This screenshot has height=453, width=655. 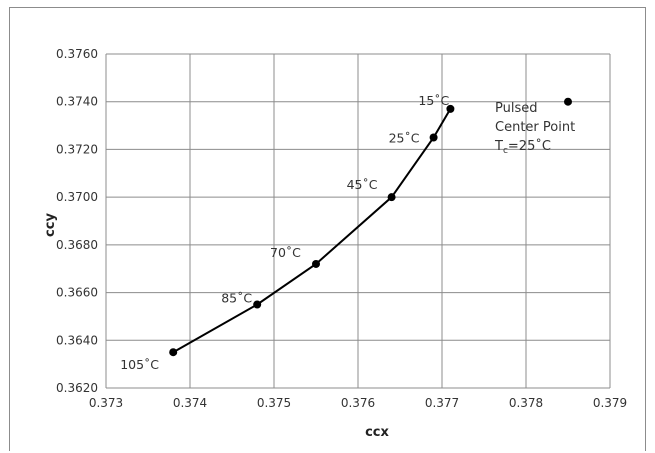 What do you see at coordinates (358, 403) in the screenshot?
I see `x-tick-label: 0.376` at bounding box center [358, 403].